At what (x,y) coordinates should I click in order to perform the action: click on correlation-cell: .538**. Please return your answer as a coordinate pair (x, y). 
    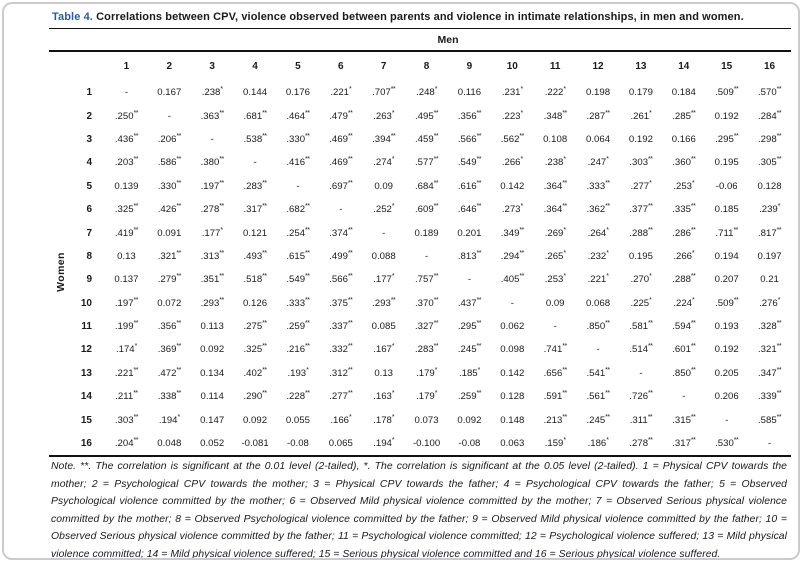
    Looking at the image, I should click on (255, 138).